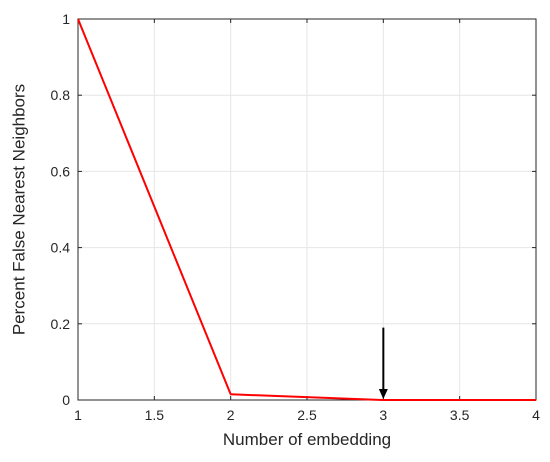 This screenshot has height=462, width=550. Describe the element at coordinates (307, 439) in the screenshot. I see `x-axis-label: Number of embedding` at that location.